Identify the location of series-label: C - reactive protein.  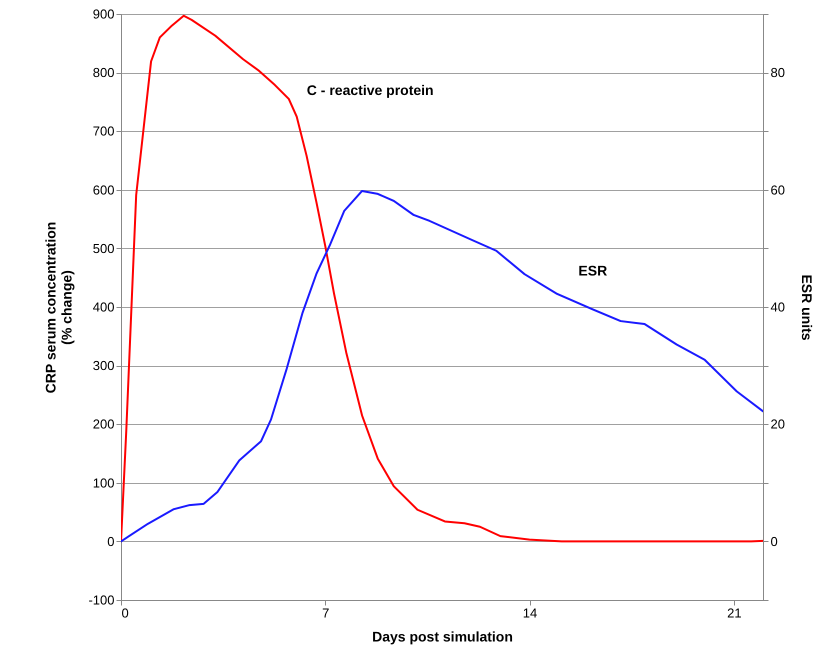
(370, 90).